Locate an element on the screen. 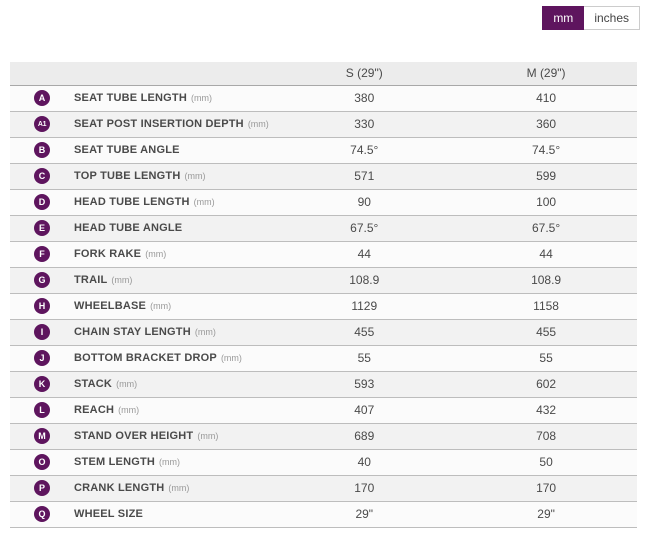  row-value-s: 55 is located at coordinates (364, 358).